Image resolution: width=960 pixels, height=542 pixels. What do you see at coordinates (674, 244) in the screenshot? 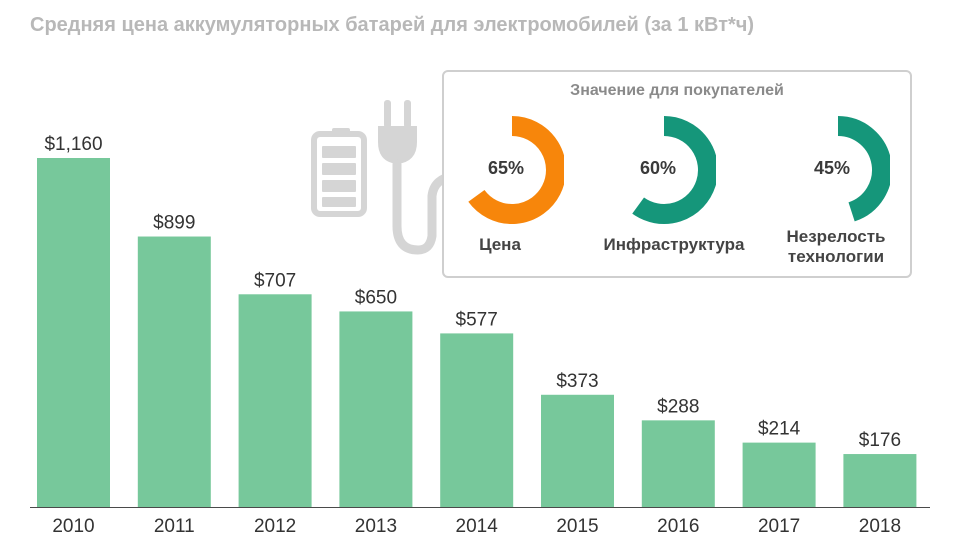
I see `donut-label-infrastructure: Инфраструктура` at bounding box center [674, 244].